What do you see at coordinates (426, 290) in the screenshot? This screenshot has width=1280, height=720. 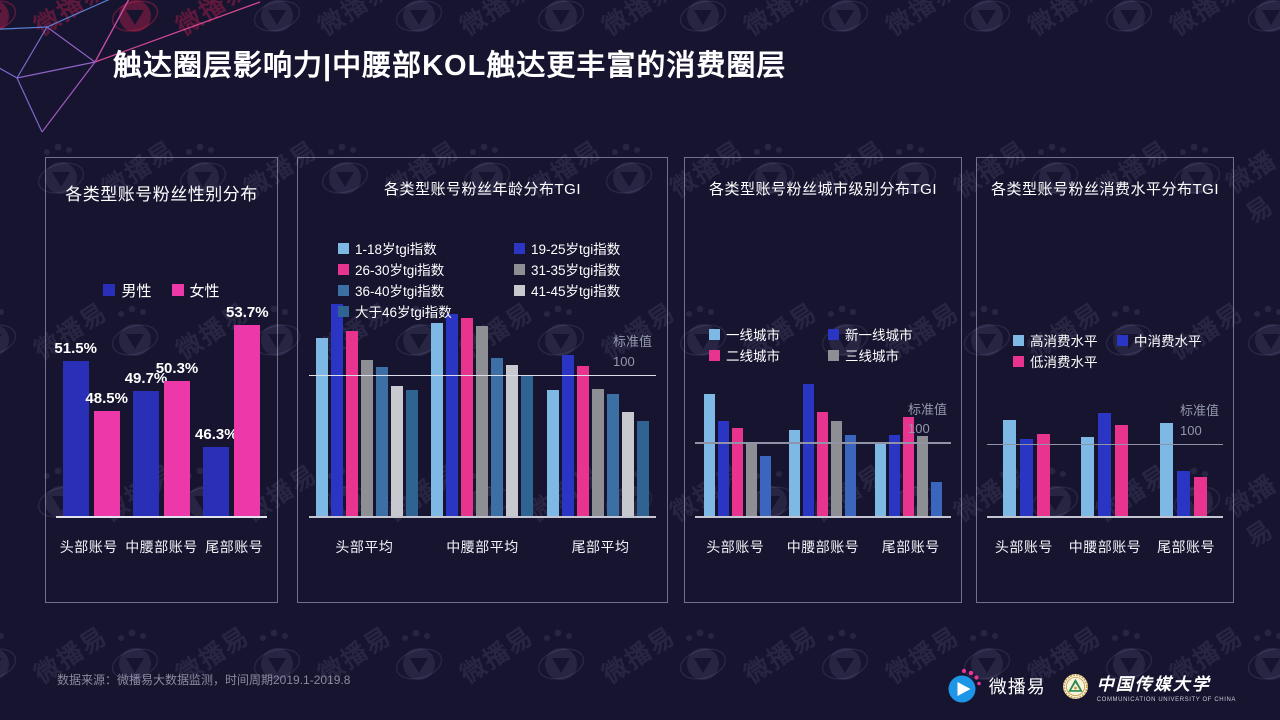 I see `legend-item: 36-40岁tgi指数` at bounding box center [426, 290].